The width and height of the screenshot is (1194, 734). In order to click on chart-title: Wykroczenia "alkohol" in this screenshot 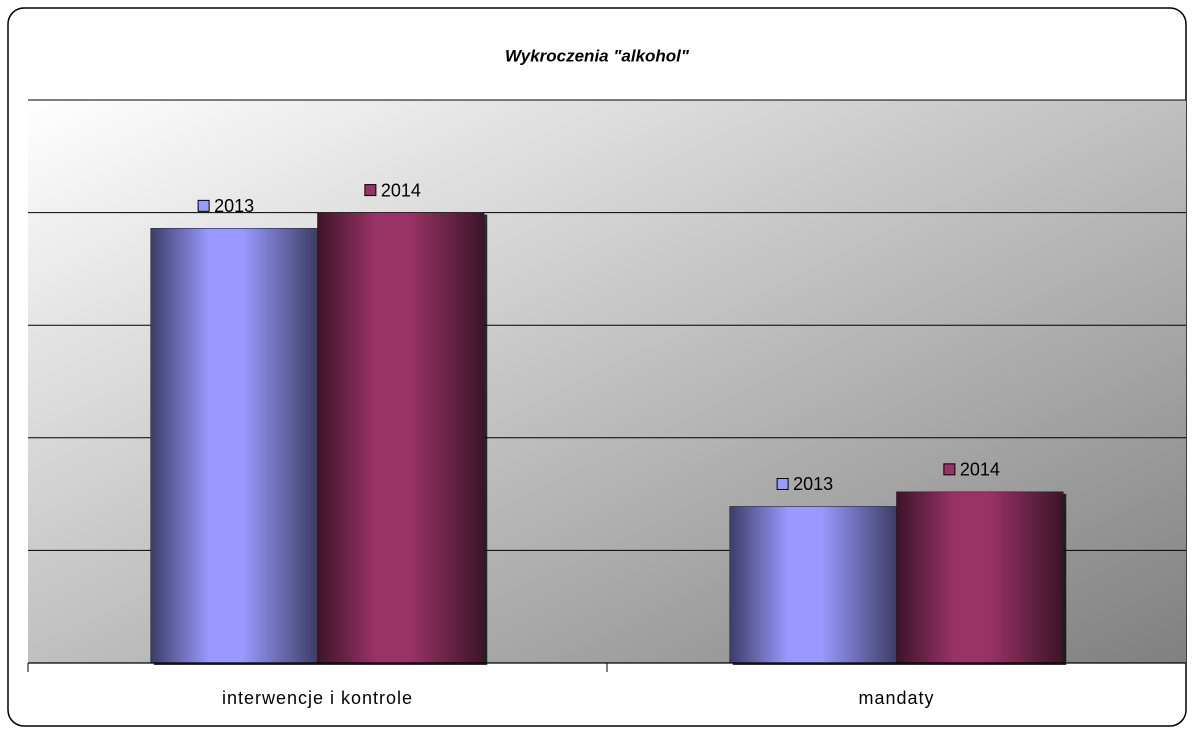, I will do `click(597, 55)`.